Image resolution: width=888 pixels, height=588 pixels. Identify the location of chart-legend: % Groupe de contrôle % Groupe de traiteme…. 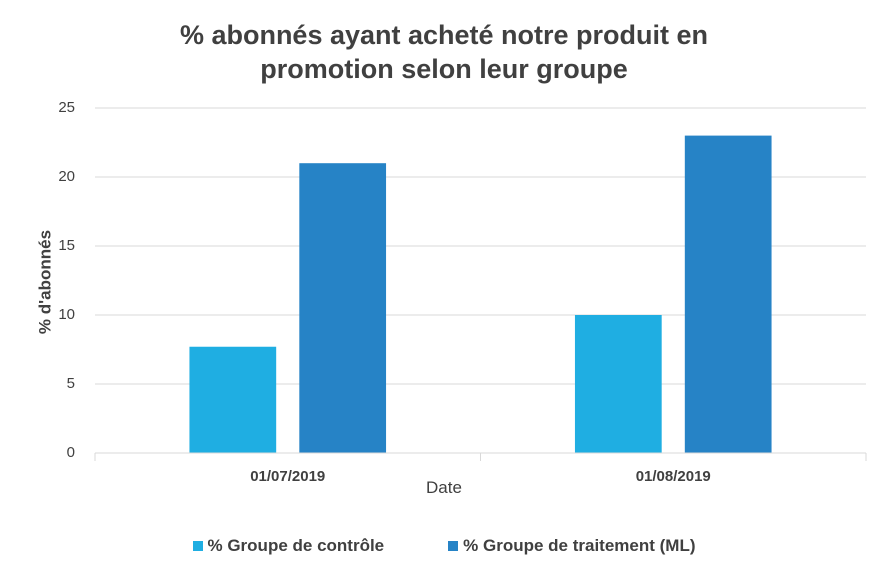
(444, 546).